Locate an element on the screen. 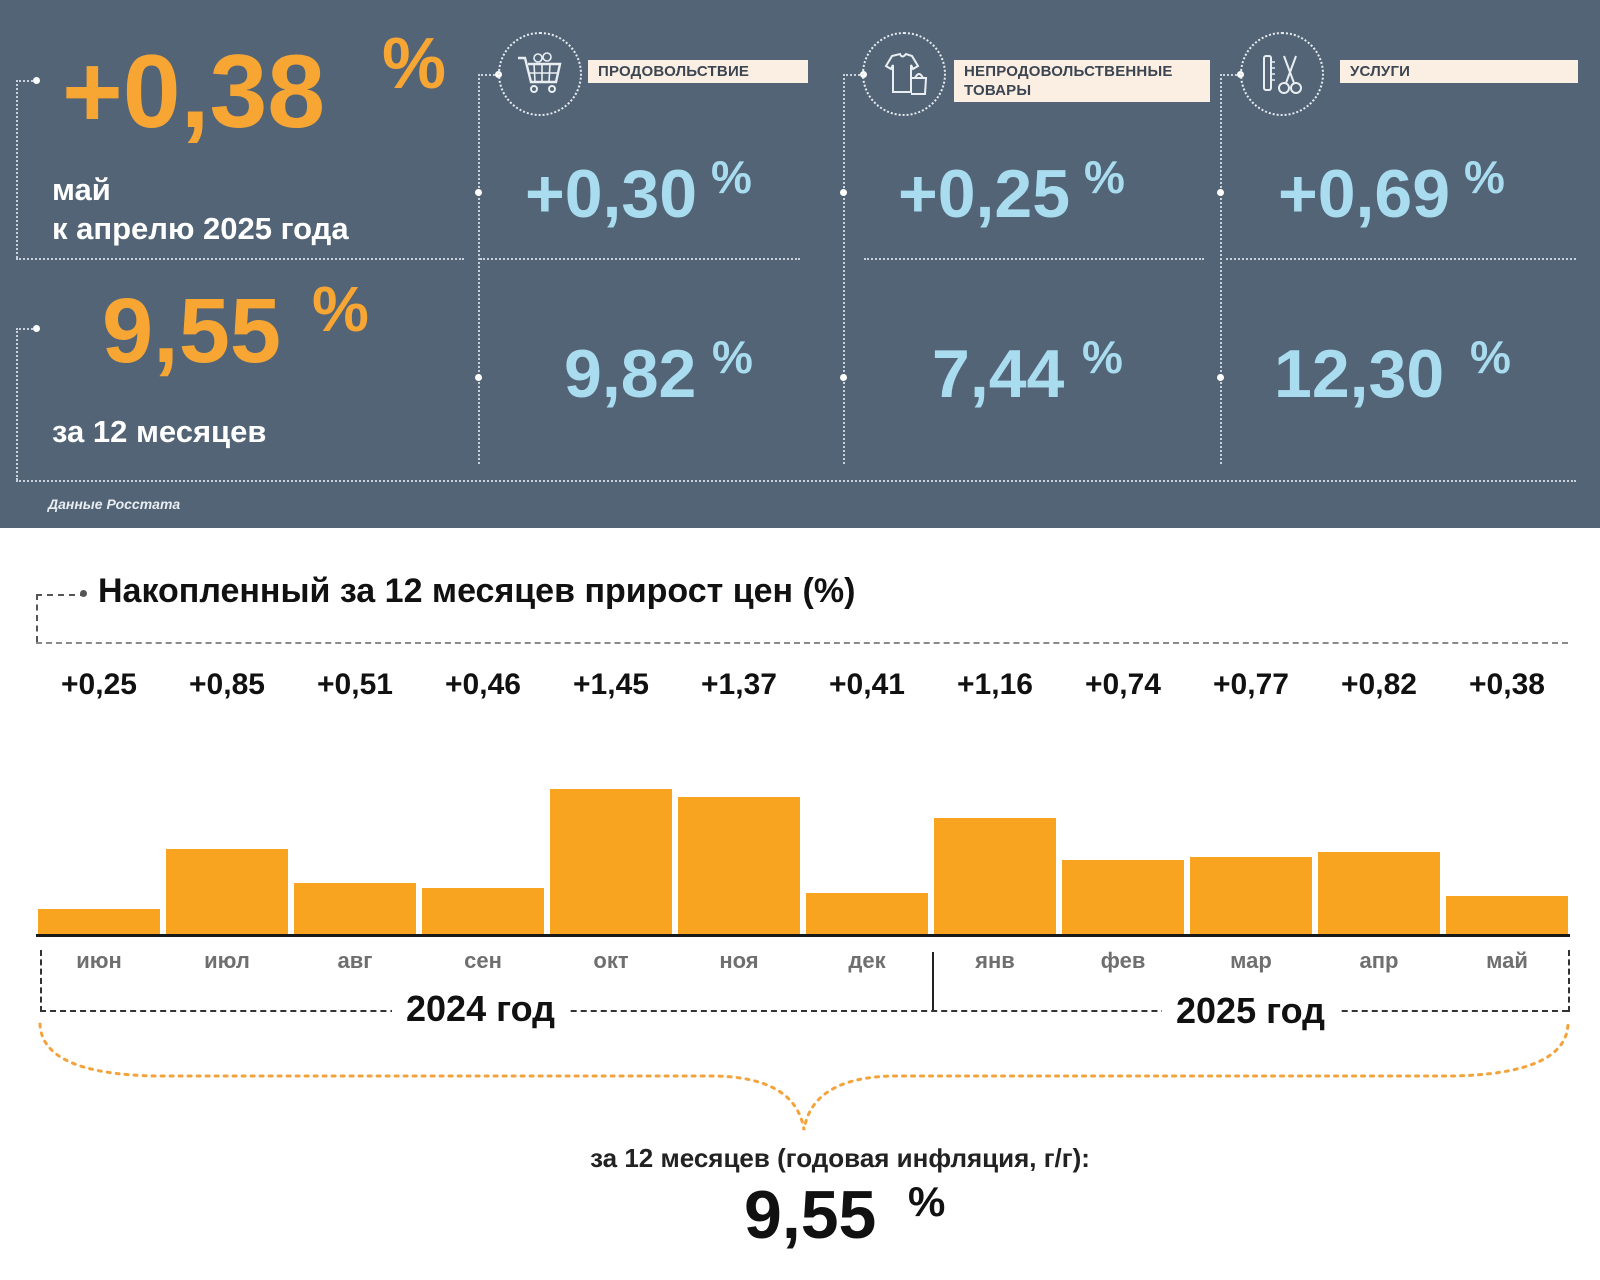 This screenshot has height=1280, width=1600. scissors-and-comb-icon is located at coordinates (1282, 74).